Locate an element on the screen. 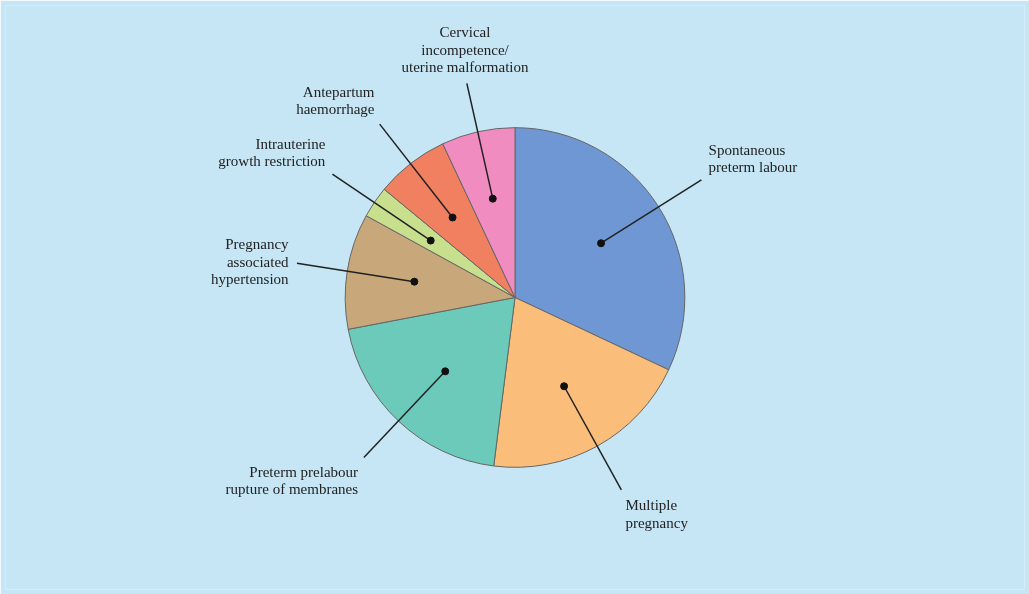 This screenshot has height=594, width=1029. slice-label: Cervical incompetence/ uterine malformation is located at coordinates (465, 49).